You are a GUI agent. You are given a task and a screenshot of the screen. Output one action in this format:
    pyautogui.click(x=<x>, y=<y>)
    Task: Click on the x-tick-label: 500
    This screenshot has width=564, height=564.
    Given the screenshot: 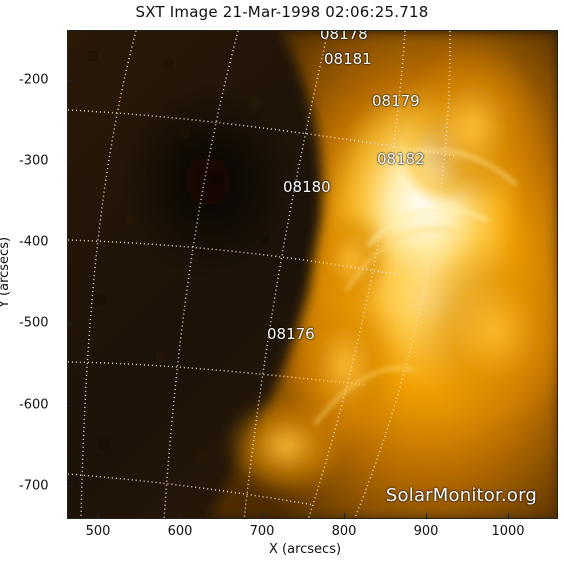 What is the action you would take?
    pyautogui.click(x=98, y=531)
    